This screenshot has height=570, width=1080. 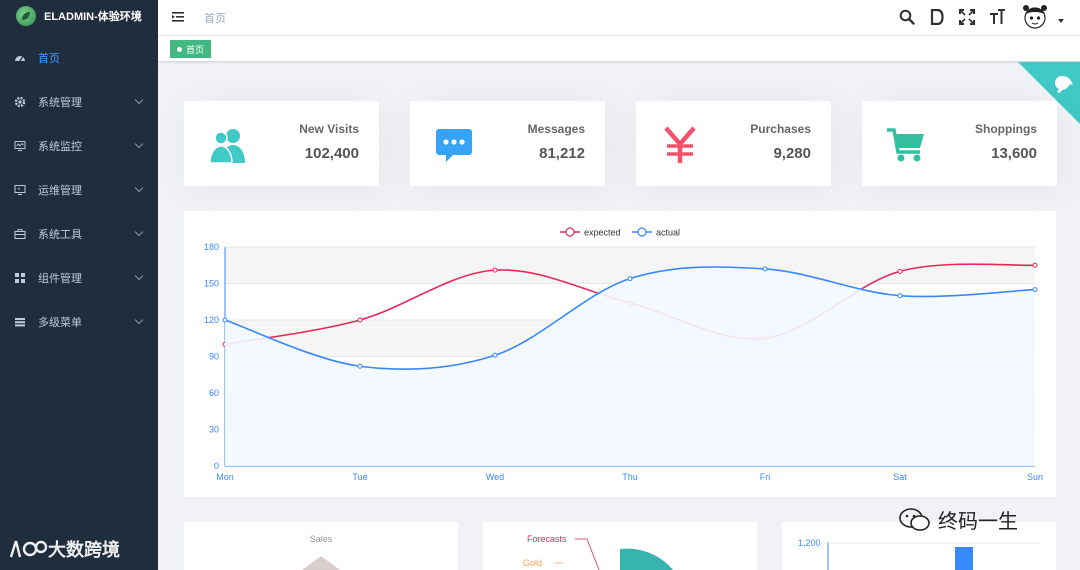 What do you see at coordinates (79, 58) in the screenshot?
I see `sidebar-item-home: 首页` at bounding box center [79, 58].